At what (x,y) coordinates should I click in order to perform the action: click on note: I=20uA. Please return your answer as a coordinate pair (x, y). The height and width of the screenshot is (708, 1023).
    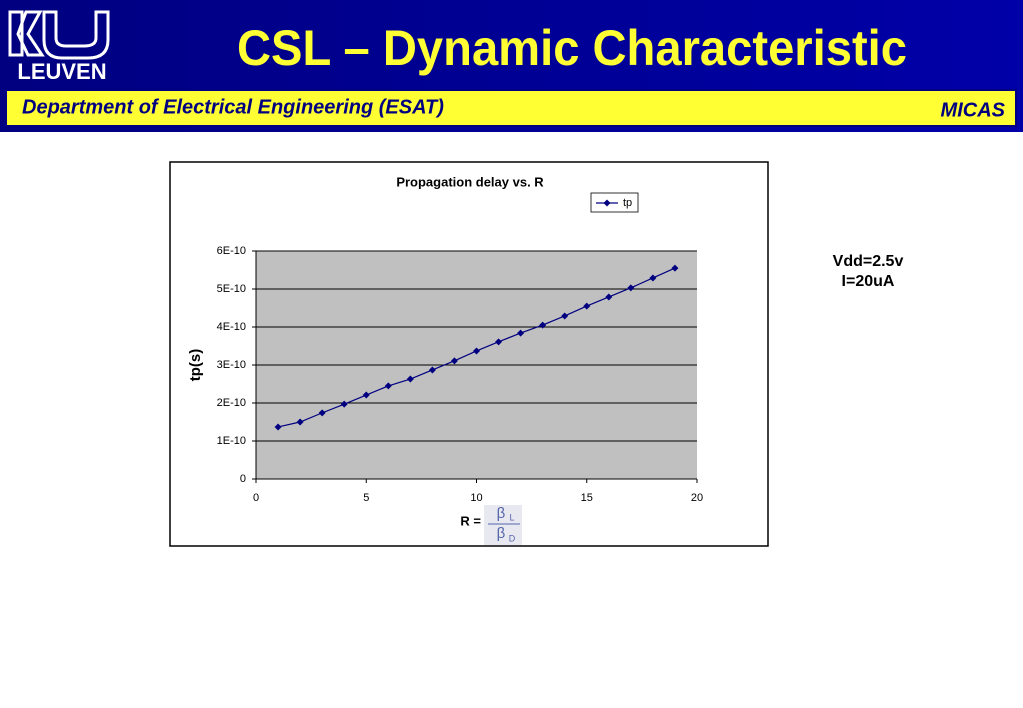
    Looking at the image, I should click on (868, 281).